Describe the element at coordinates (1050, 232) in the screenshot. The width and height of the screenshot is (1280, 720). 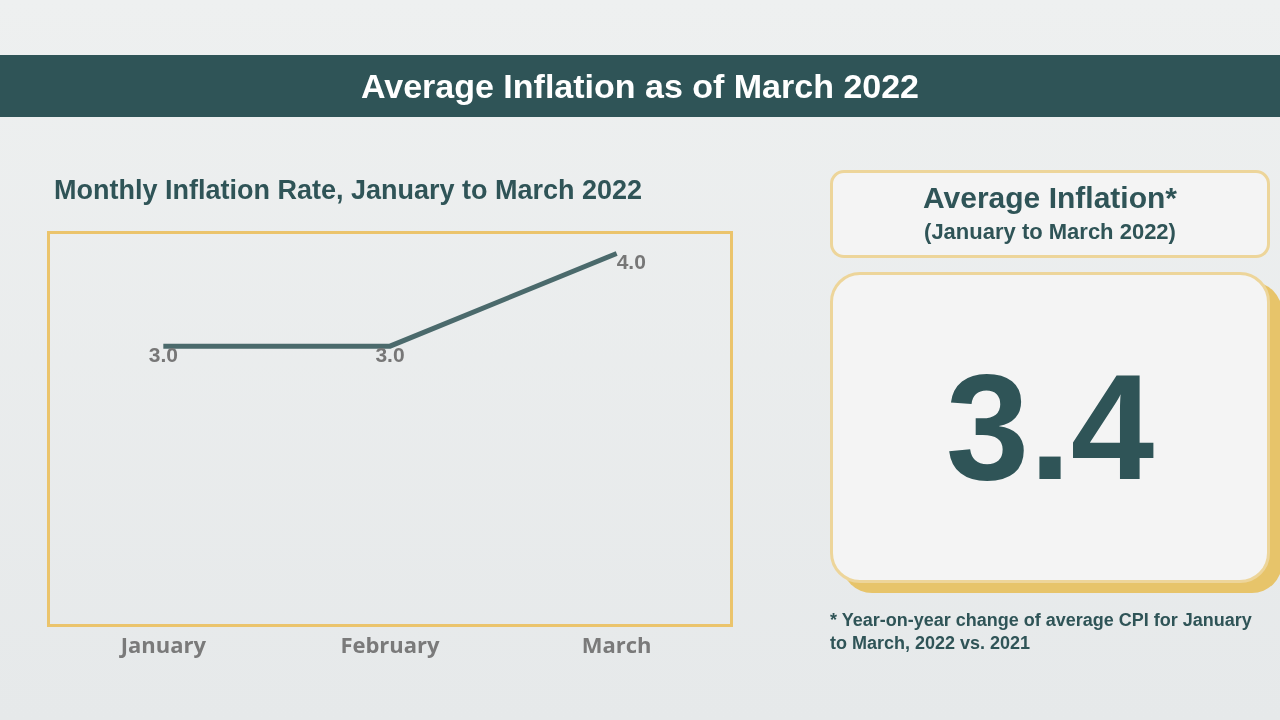
I see `text: (January to March 2022)` at that location.